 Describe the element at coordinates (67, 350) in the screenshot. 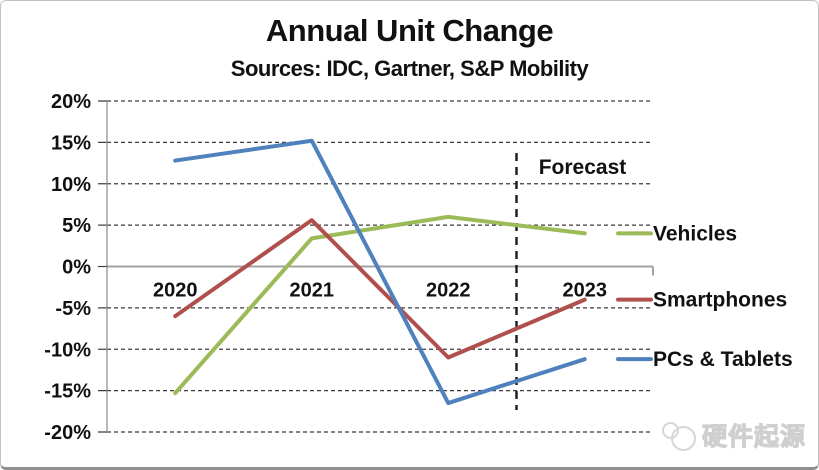

I see `y-tick-label: -10%` at that location.